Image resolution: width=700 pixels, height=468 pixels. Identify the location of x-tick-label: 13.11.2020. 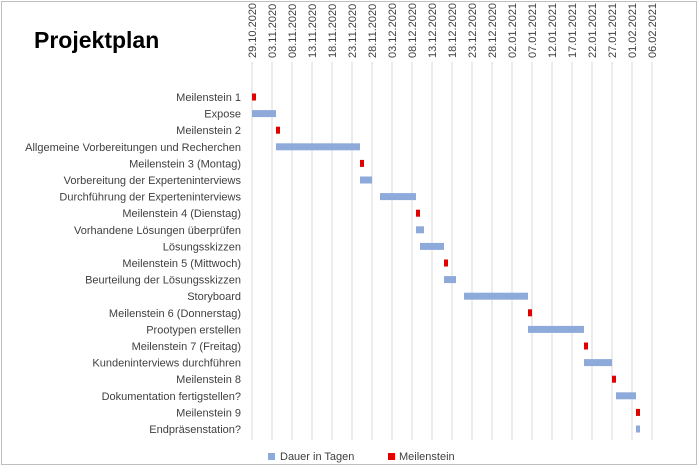
(313, 31).